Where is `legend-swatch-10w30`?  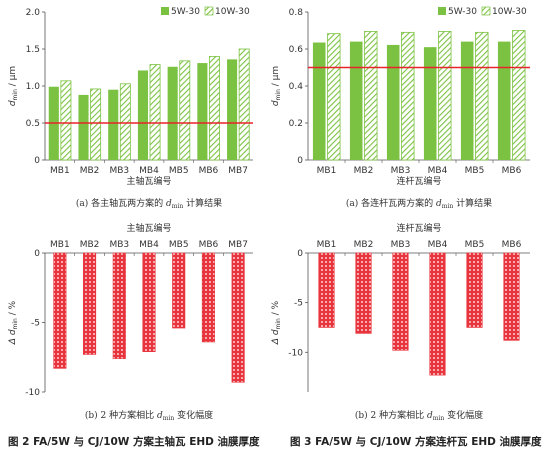 legend-swatch-10w30 is located at coordinates (209, 11).